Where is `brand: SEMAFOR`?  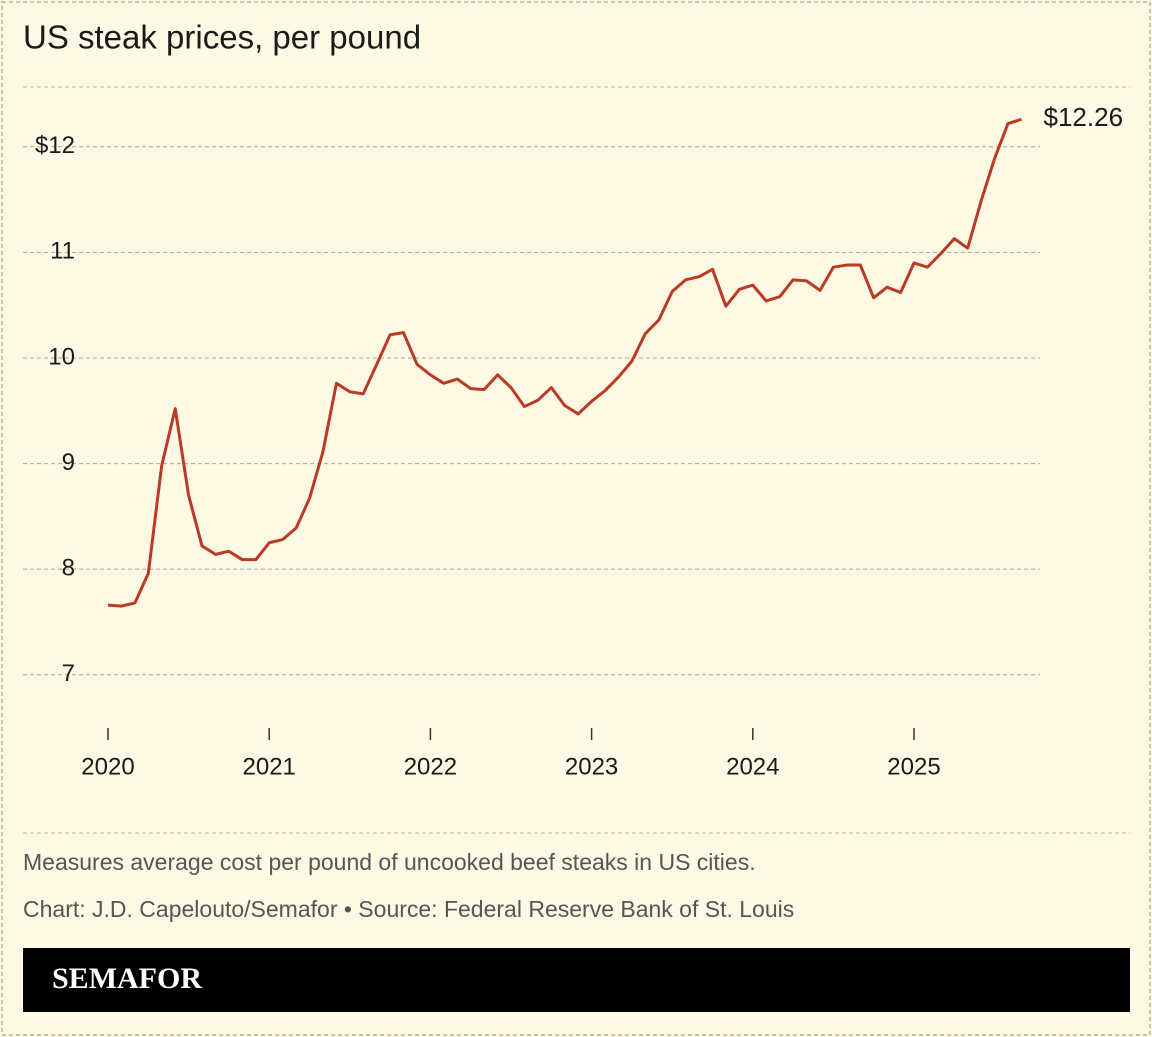
brand: SEMAFOR is located at coordinates (127, 978).